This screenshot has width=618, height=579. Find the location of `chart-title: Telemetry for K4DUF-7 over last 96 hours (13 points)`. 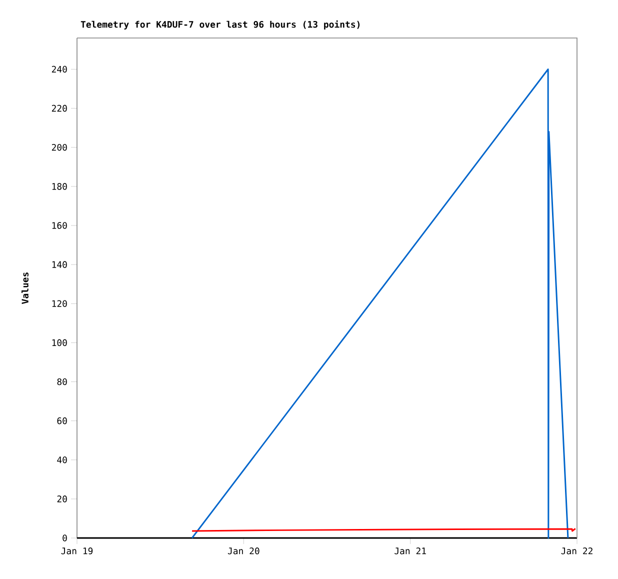

chart-title: Telemetry for K4DUF-7 over last 96 hours (13 points) is located at coordinates (220, 25).